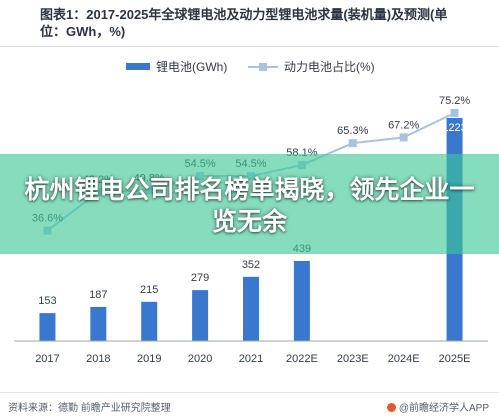 This screenshot has width=499, height=419. I want to click on x-tick-label: 2019, so click(149, 359).